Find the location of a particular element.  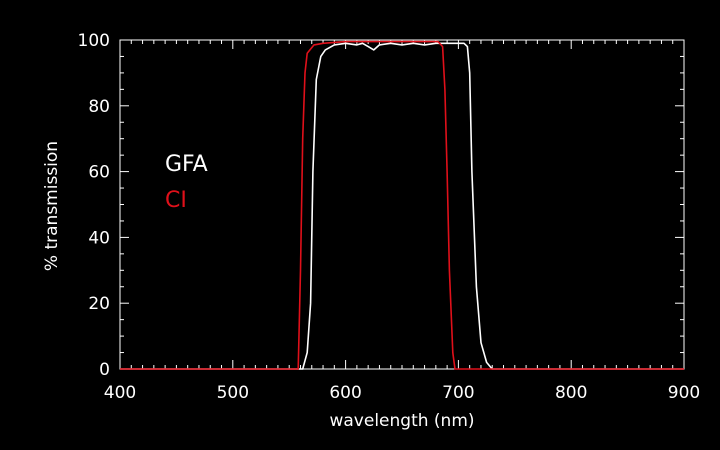

legend-entry-ci: CI is located at coordinates (176, 200).